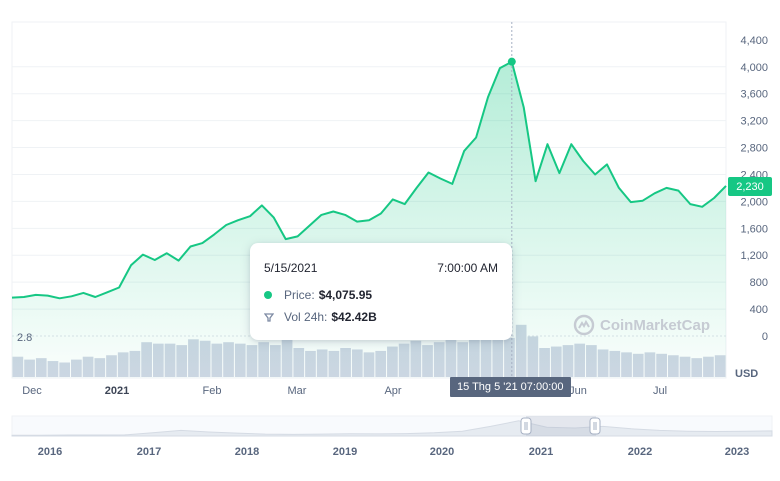  Describe the element at coordinates (754, 229) in the screenshot. I see `y-tick-label: 1,600` at that location.